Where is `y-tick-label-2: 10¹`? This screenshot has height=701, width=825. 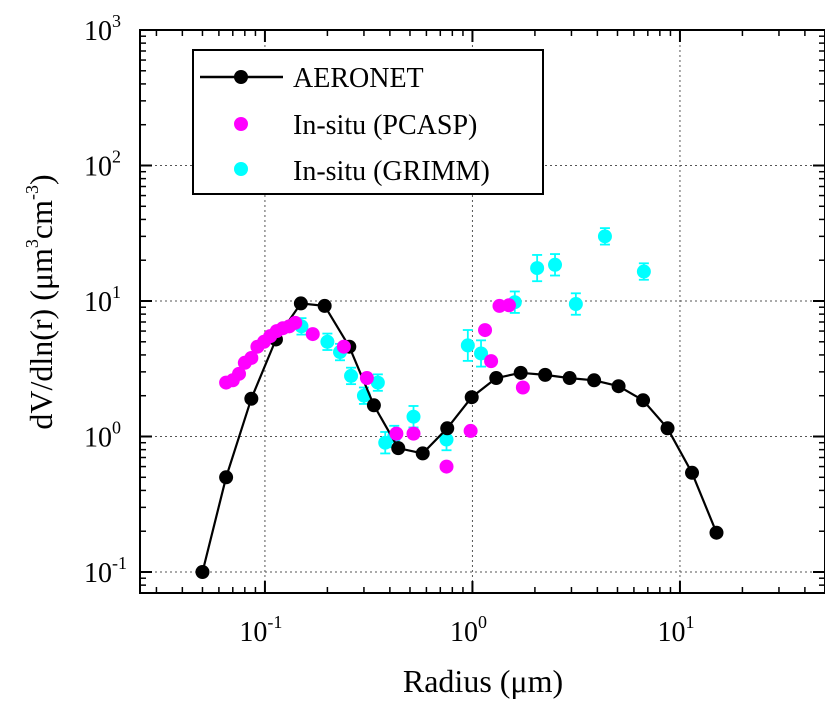
y-tick-label-2: 10¹ is located at coordinates (102, 300).